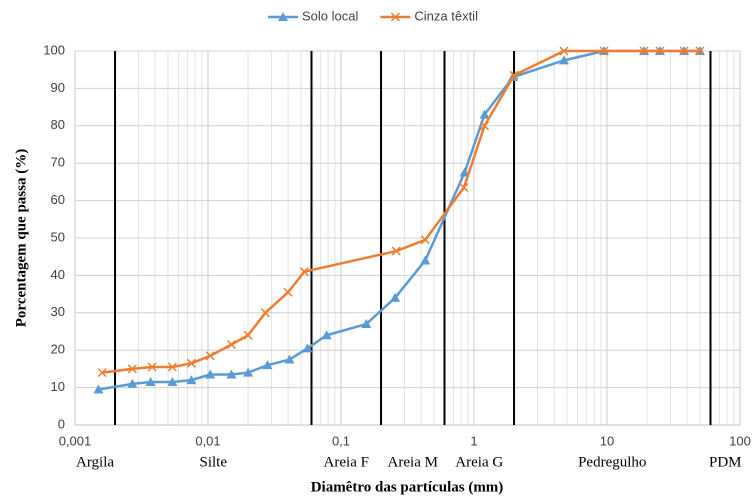 The width and height of the screenshot is (755, 500). What do you see at coordinates (58, 386) in the screenshot?
I see `y-tick-label: 10` at bounding box center [58, 386].